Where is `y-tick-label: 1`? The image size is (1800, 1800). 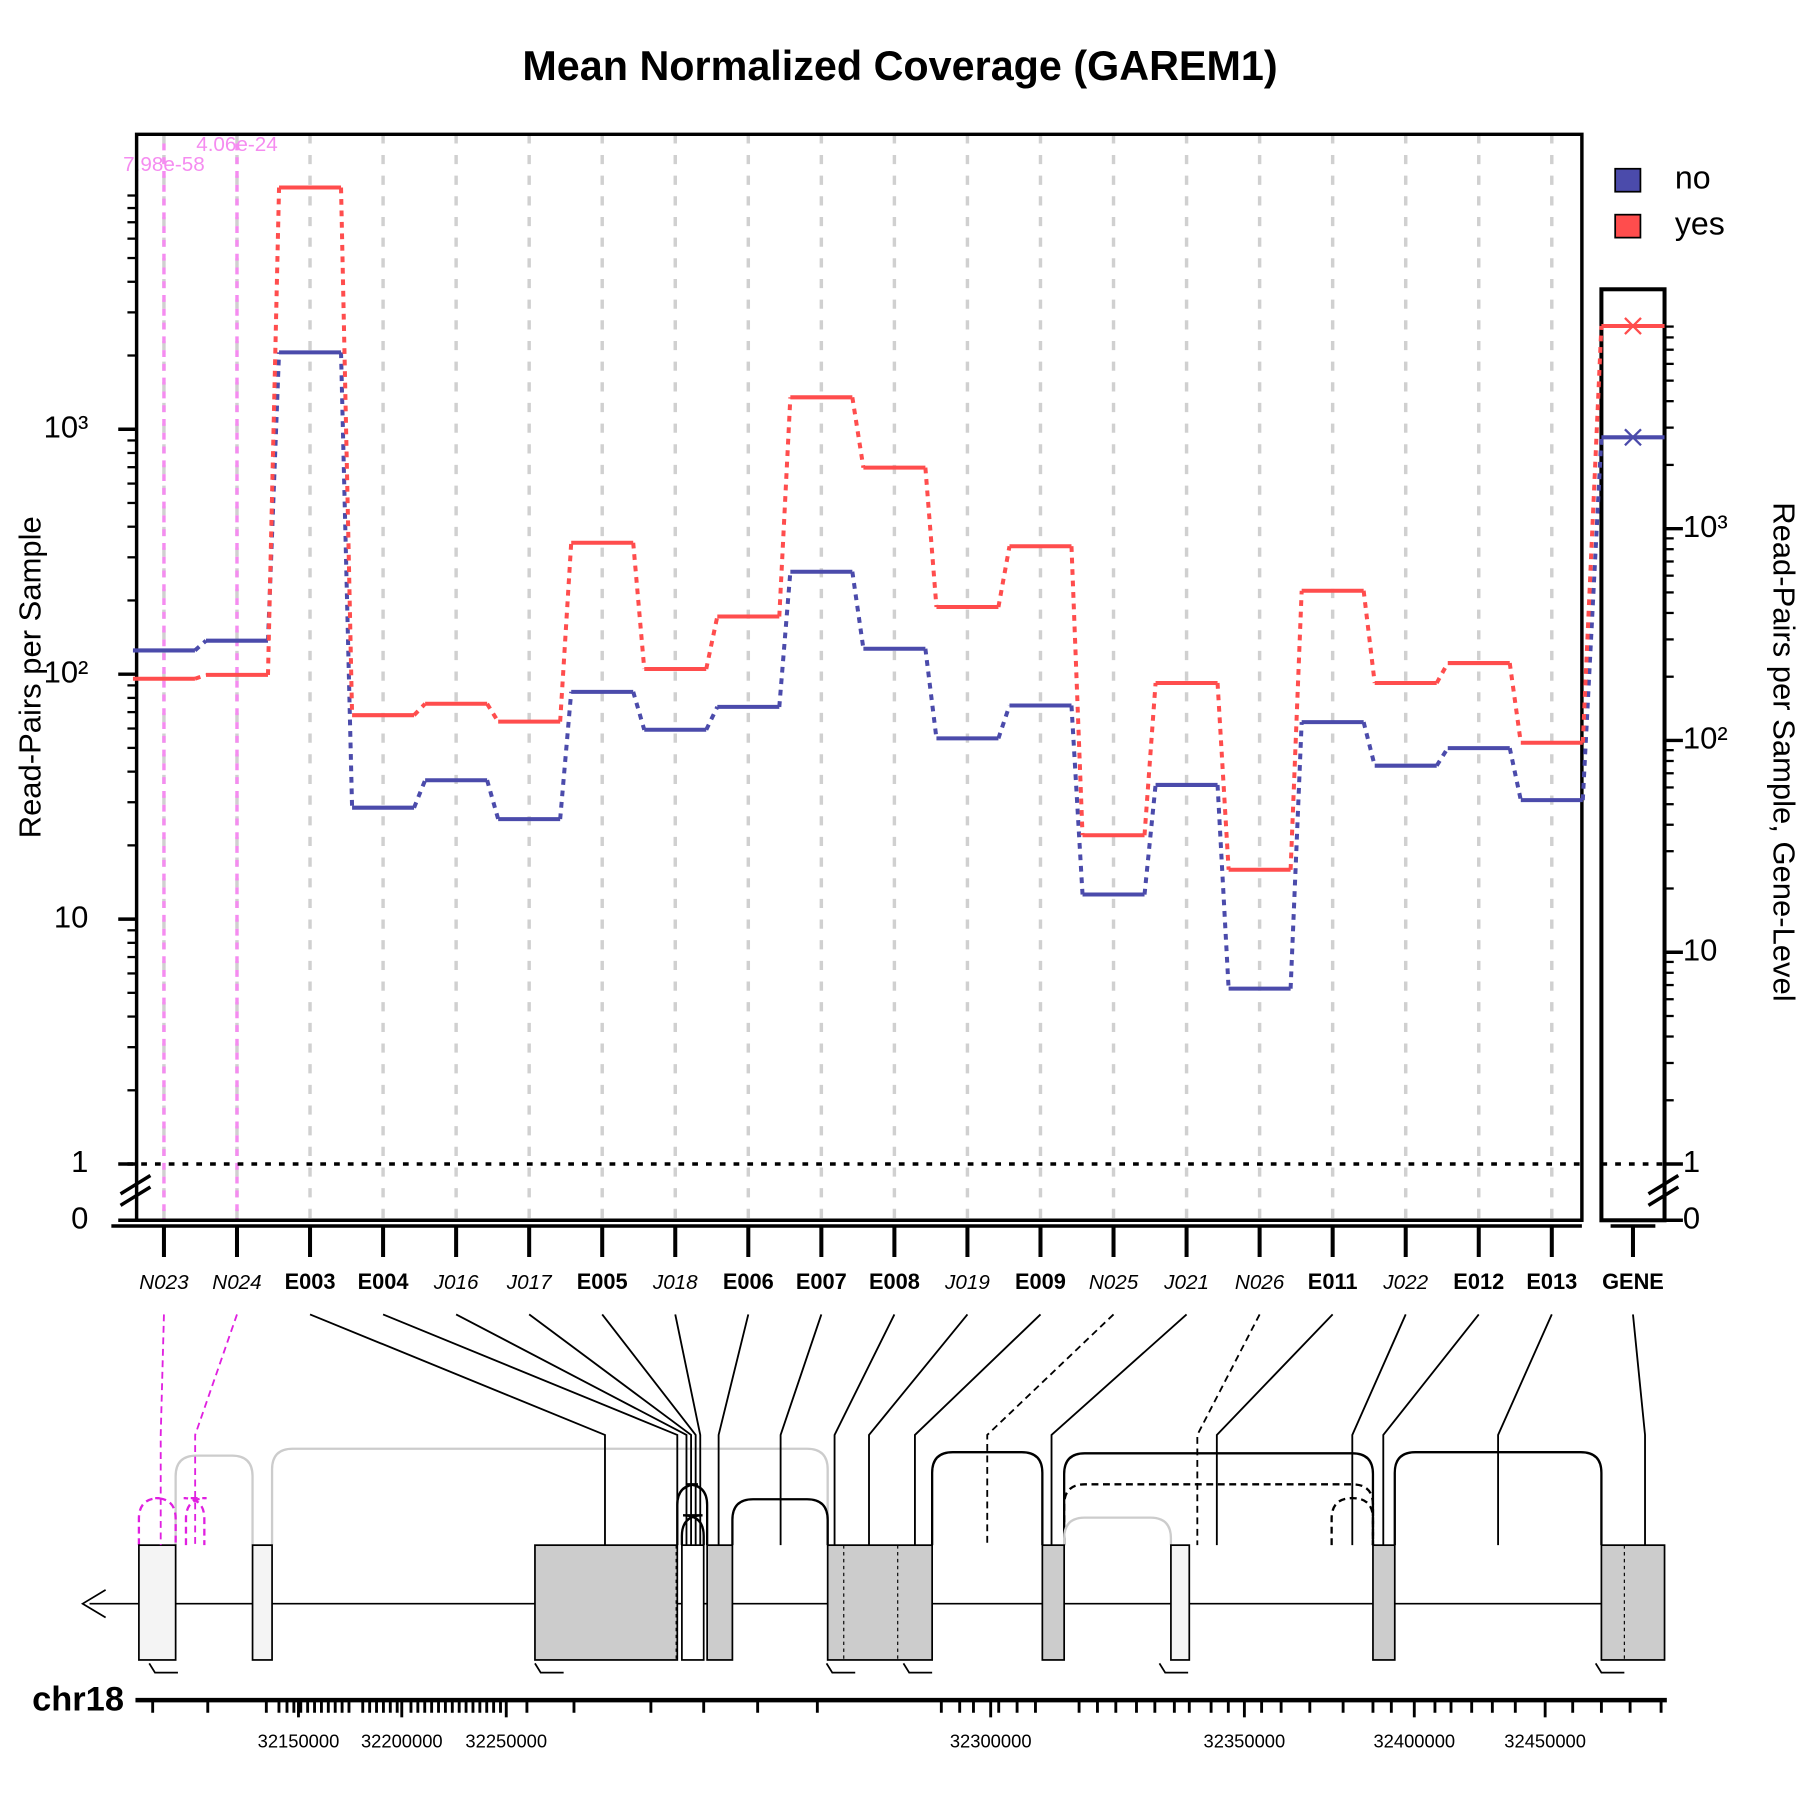 y-tick-label: 1 is located at coordinates (79, 1161).